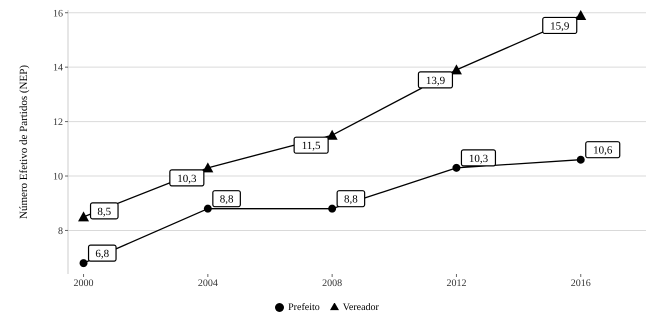  Describe the element at coordinates (436, 80) in the screenshot. I see `data-label: 13,9` at that location.